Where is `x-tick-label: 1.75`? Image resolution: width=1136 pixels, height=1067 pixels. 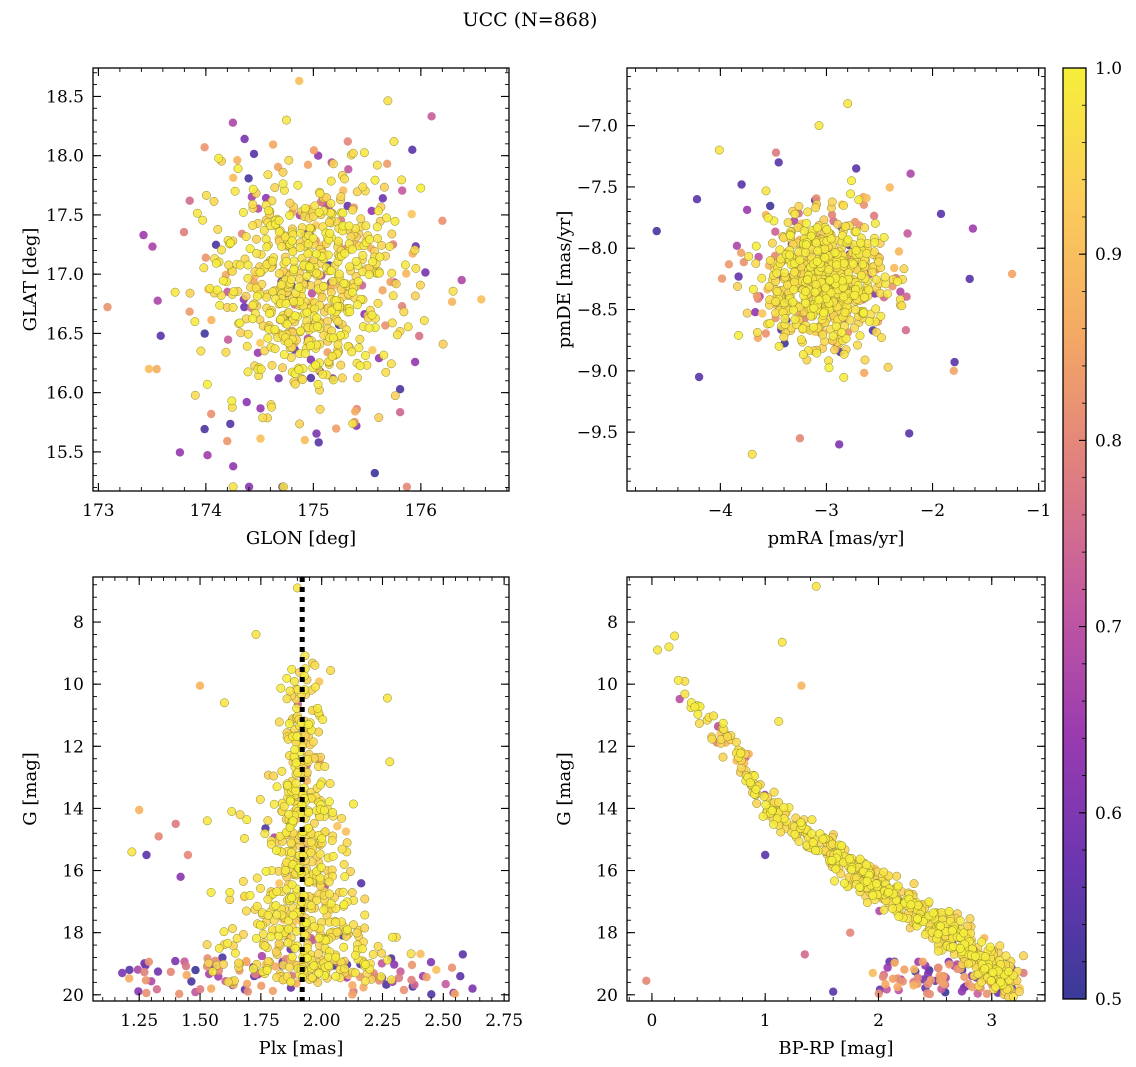 x-tick-label: 1.75 is located at coordinates (261, 1021).